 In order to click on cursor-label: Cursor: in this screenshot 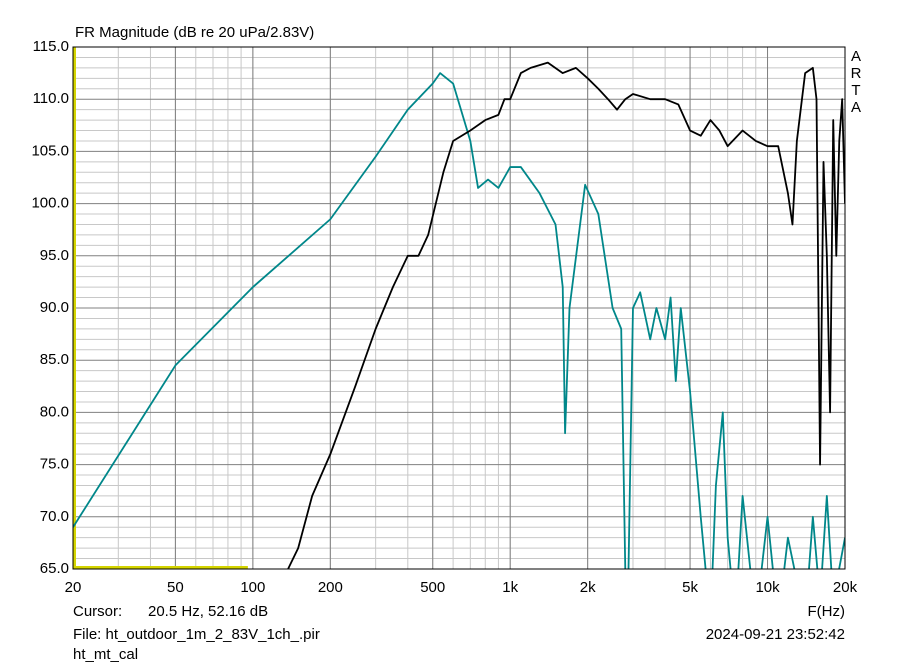, I will do `click(97, 611)`.